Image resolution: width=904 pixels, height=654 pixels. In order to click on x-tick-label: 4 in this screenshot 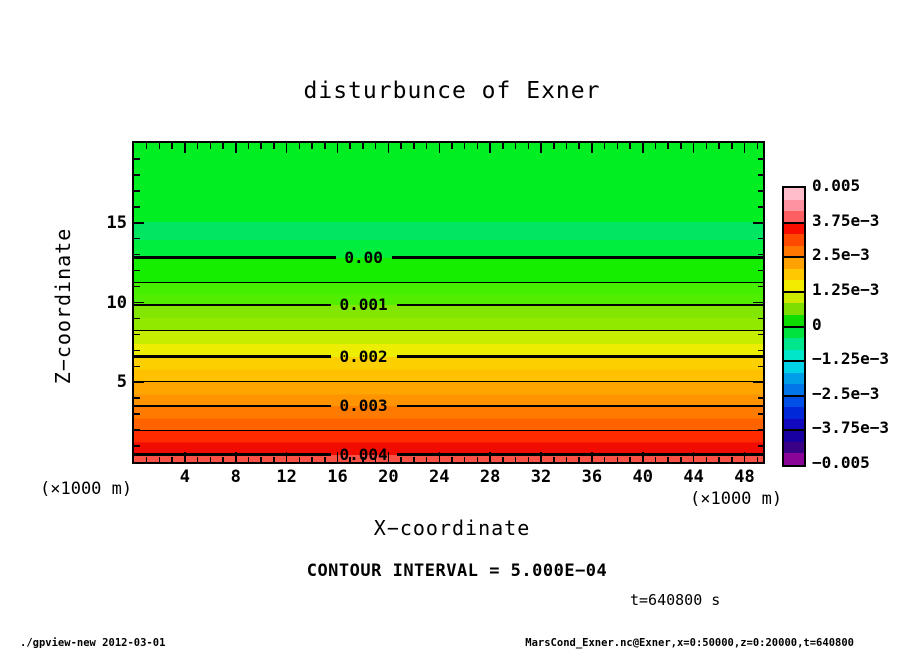, I will do `click(184, 477)`.